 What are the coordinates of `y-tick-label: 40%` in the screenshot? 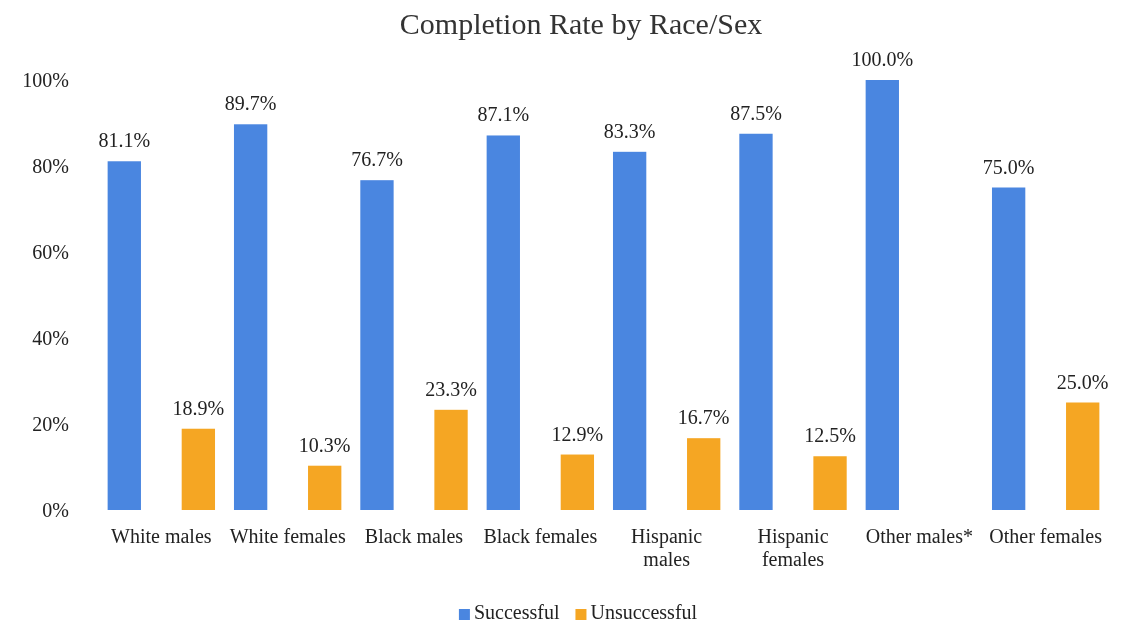 It's located at (50, 337).